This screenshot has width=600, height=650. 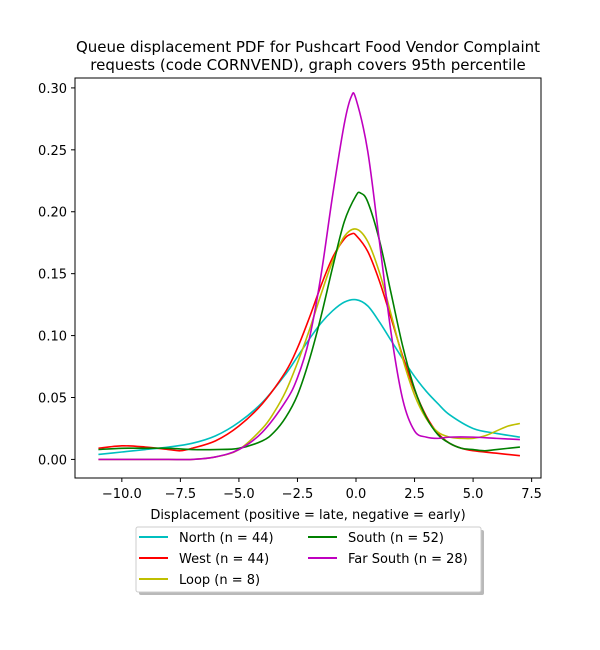 What do you see at coordinates (226, 538) in the screenshot?
I see `legend-label-0: North (n = 44)` at bounding box center [226, 538].